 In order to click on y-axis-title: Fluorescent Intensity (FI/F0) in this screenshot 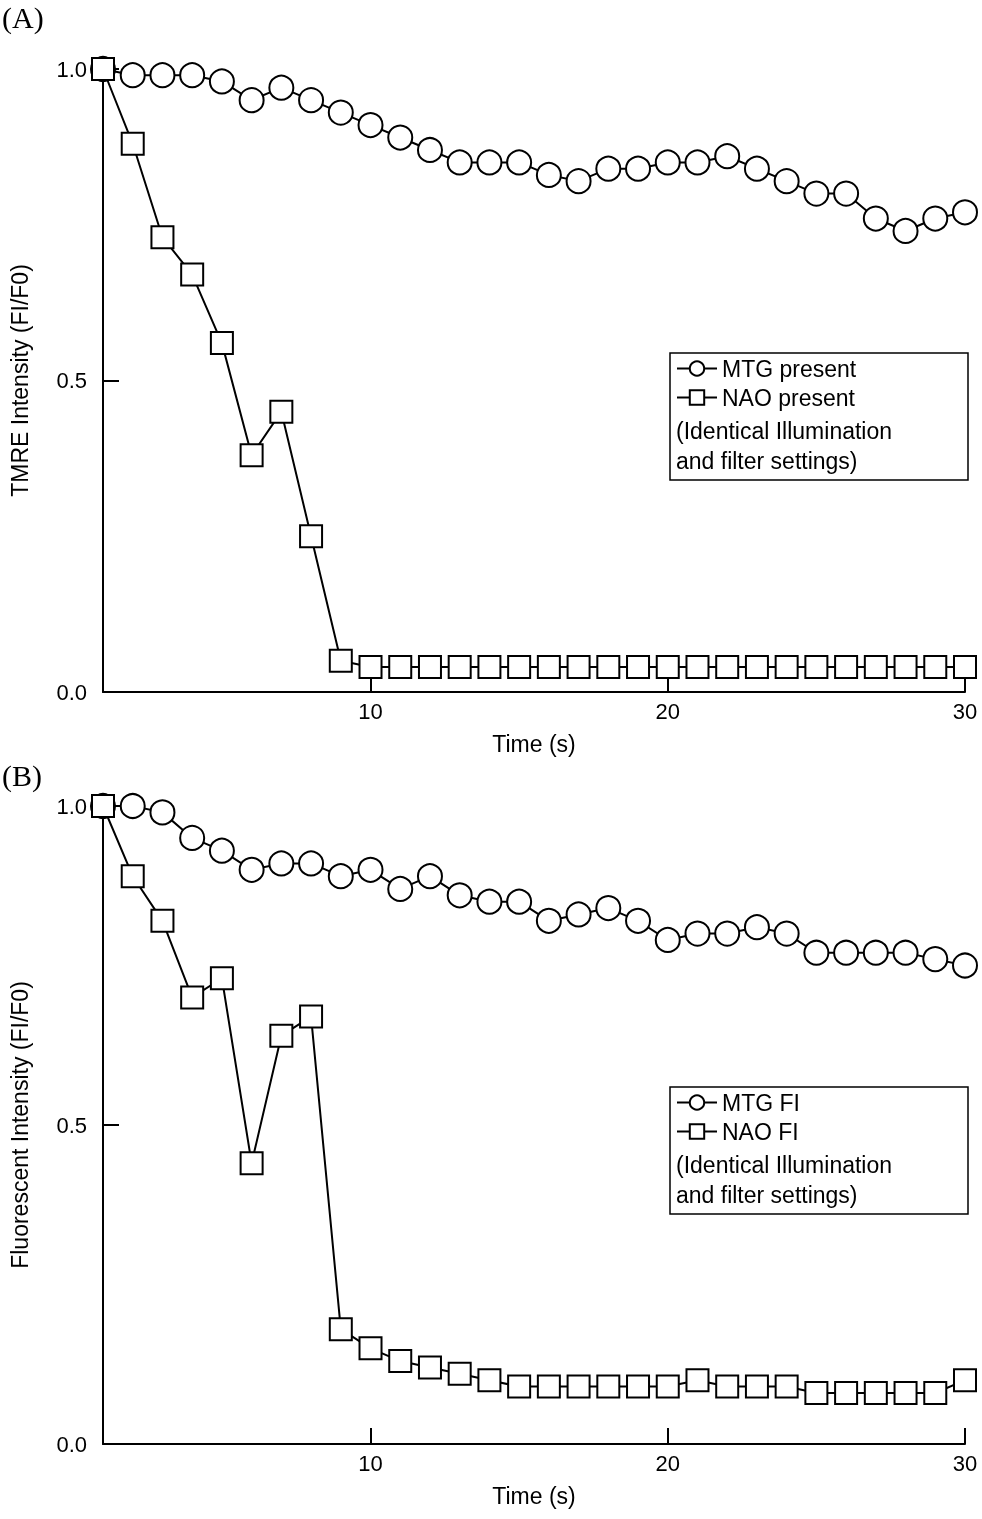, I will do `click(19, 1125)`.